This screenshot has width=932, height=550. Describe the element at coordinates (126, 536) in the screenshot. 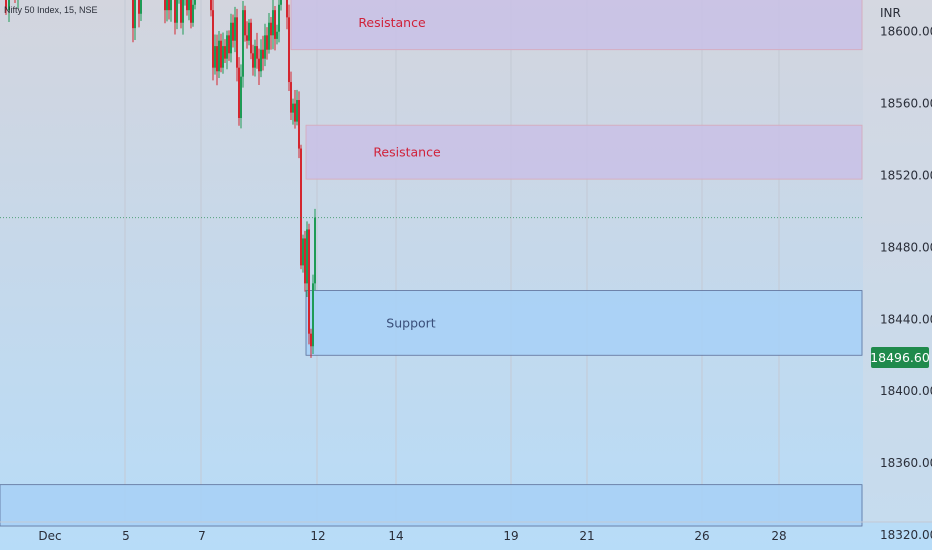

I see `x-tick-label: 5` at that location.